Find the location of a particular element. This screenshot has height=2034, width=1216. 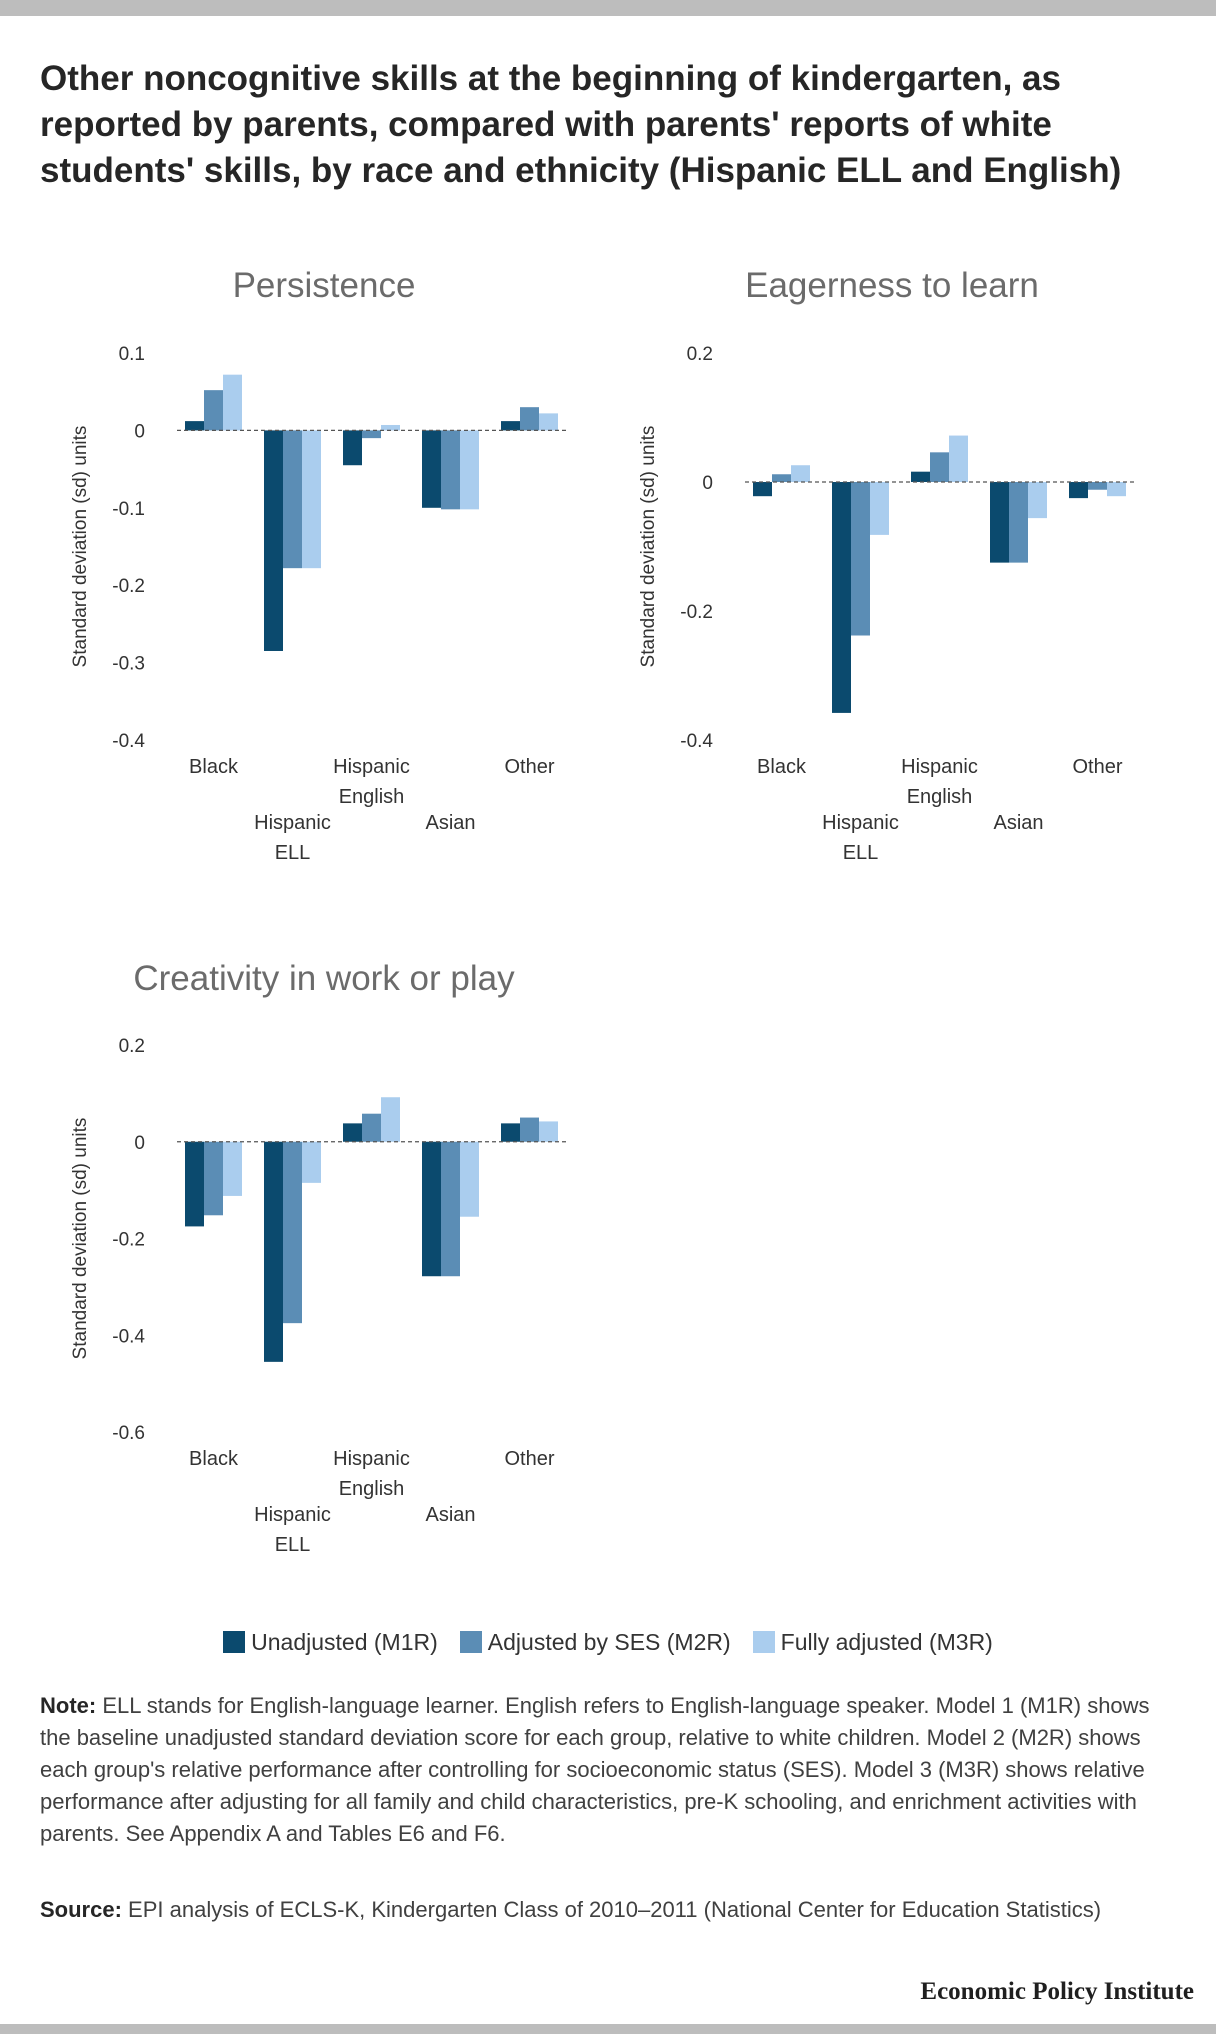

legend-swatch-ses is located at coordinates (470, 1642).